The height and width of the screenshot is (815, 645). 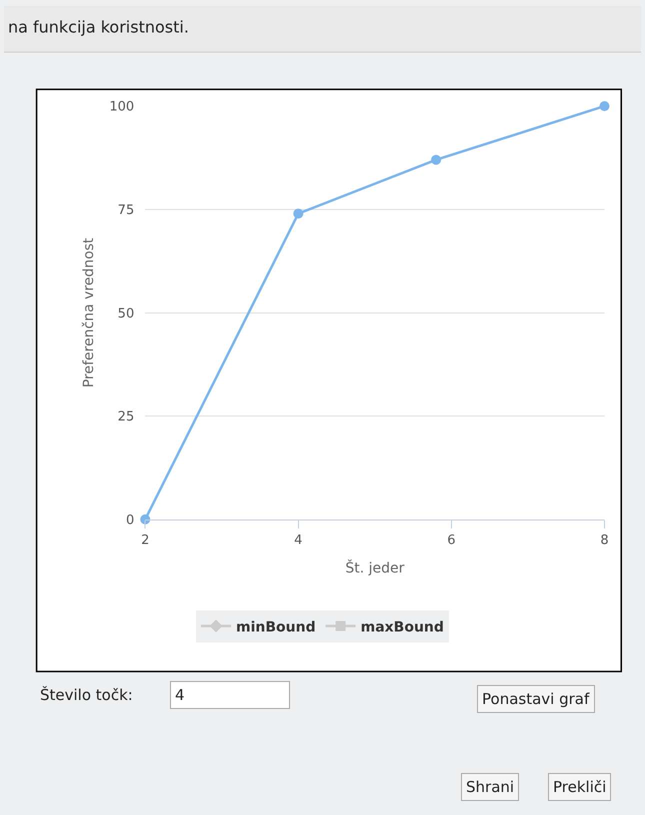 I want to click on legend-label: maxBound, so click(x=402, y=627).